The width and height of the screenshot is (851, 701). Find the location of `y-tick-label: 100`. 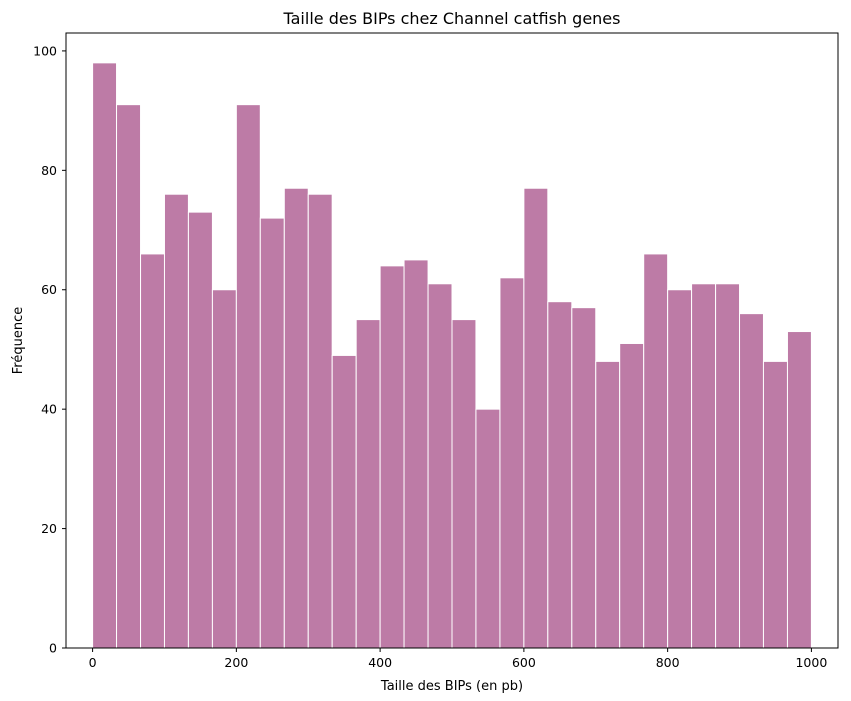

y-tick-label: 100 is located at coordinates (45, 50).